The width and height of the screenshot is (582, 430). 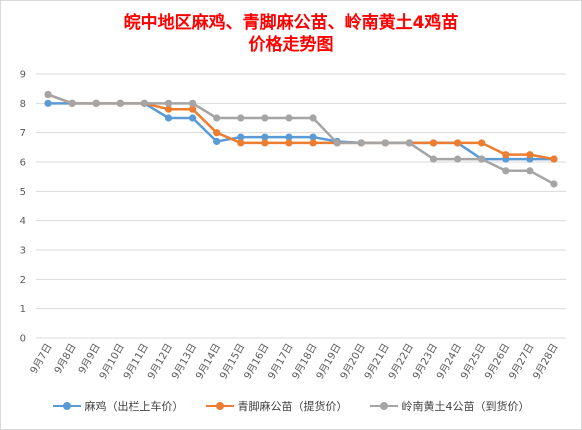 I want to click on legend-label: 青脚麻公苗（提货价）, so click(x=292, y=406).